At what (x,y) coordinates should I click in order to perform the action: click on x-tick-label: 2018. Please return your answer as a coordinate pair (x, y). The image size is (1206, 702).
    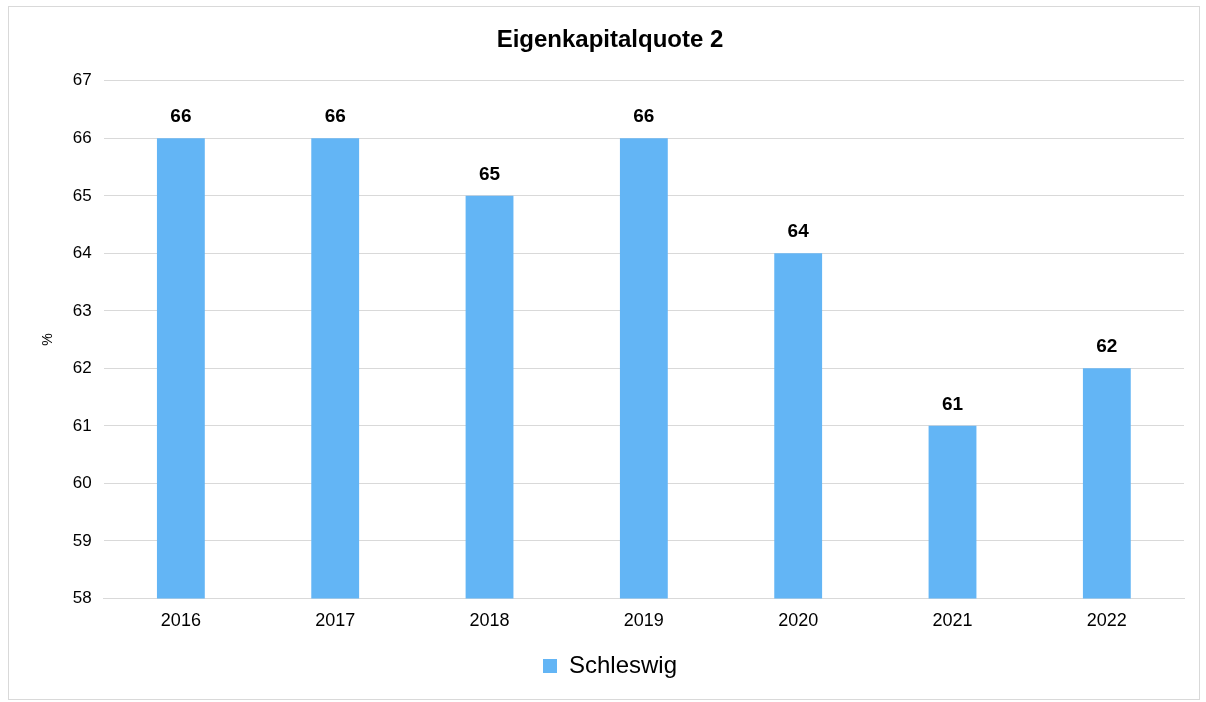
    Looking at the image, I should click on (489, 620).